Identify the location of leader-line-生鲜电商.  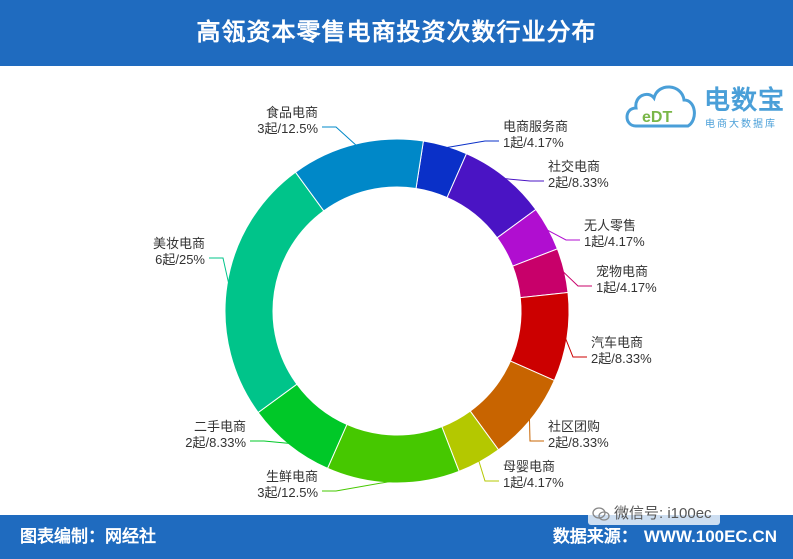
(358, 486).